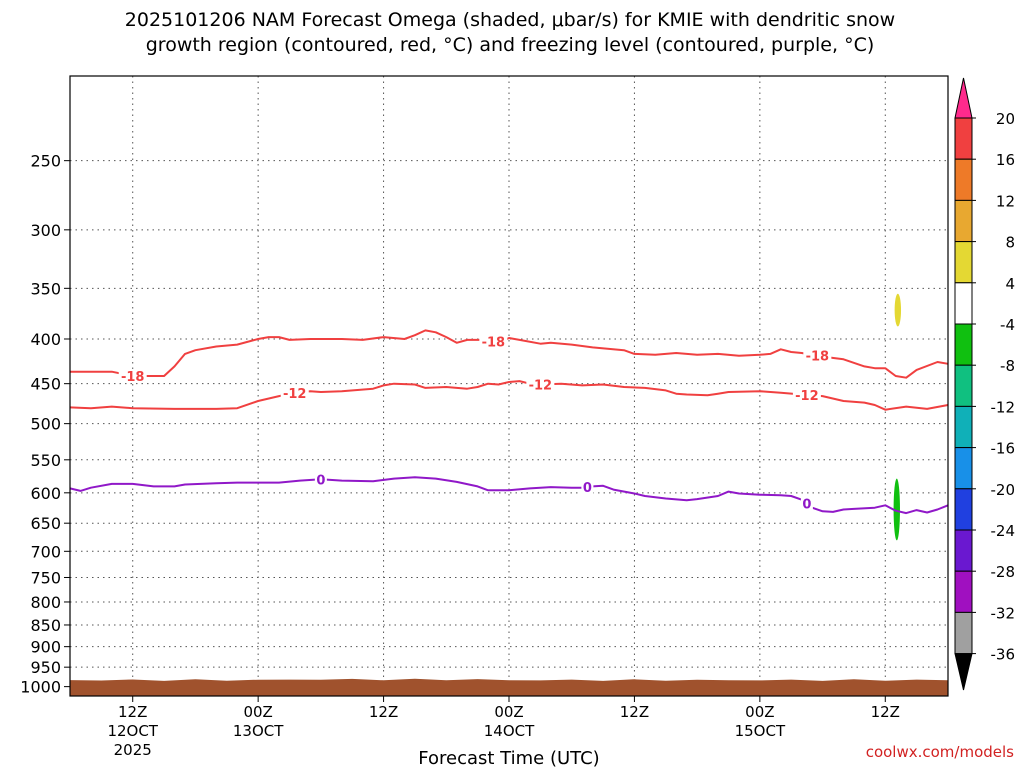 Image resolution: width=1024 pixels, height=772 pixels. Describe the element at coordinates (45, 384) in the screenshot. I see `y-tick-label: 450` at that location.